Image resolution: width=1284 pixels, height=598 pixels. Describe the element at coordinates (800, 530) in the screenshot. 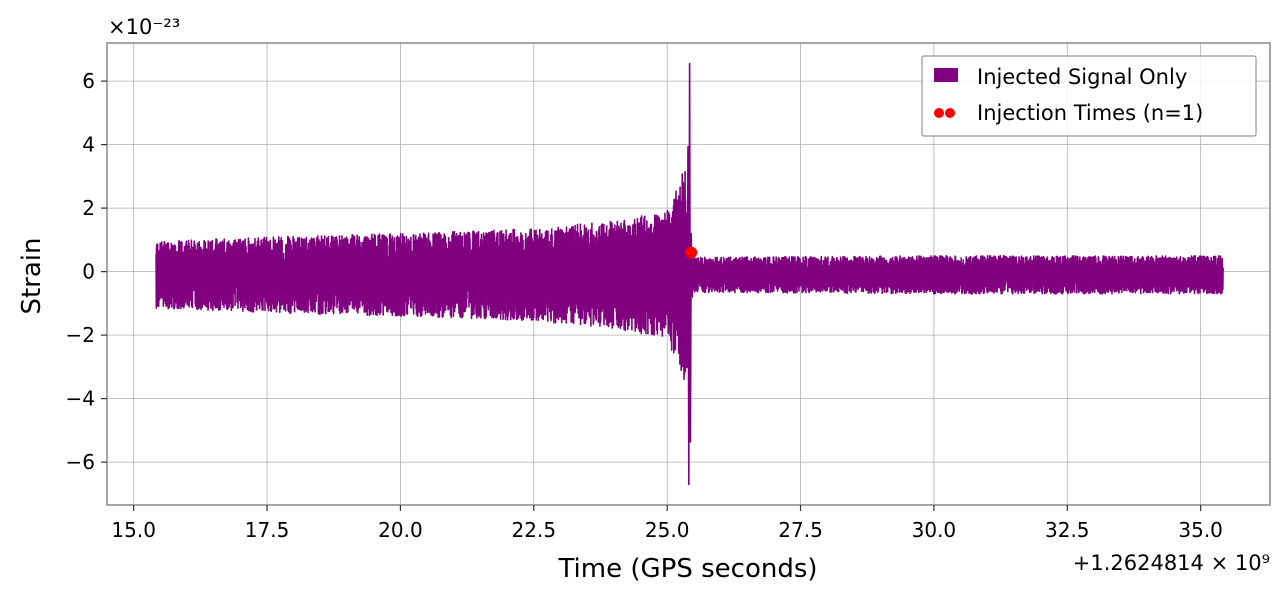

I see `x-tick-label: 27.5` at that location.